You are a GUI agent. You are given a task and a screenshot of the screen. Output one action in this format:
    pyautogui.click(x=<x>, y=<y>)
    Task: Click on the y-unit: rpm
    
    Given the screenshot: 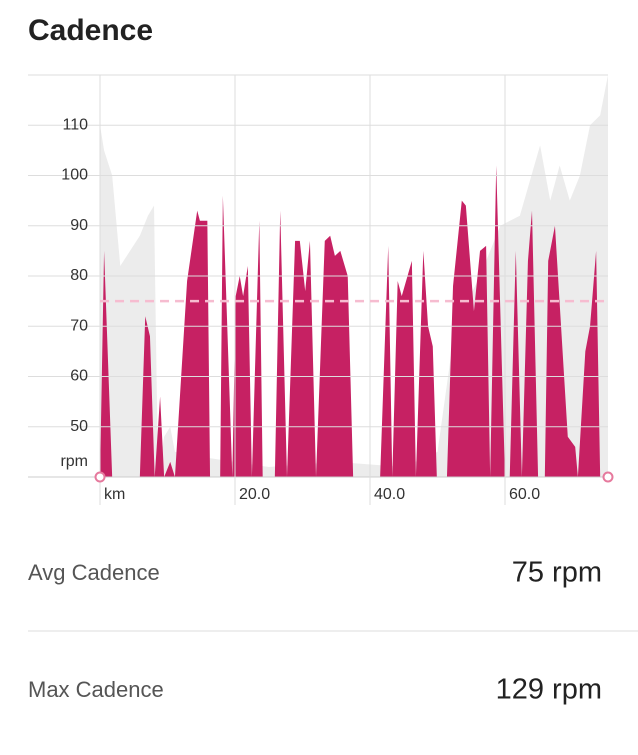 What is the action you would take?
    pyautogui.click(x=74, y=461)
    